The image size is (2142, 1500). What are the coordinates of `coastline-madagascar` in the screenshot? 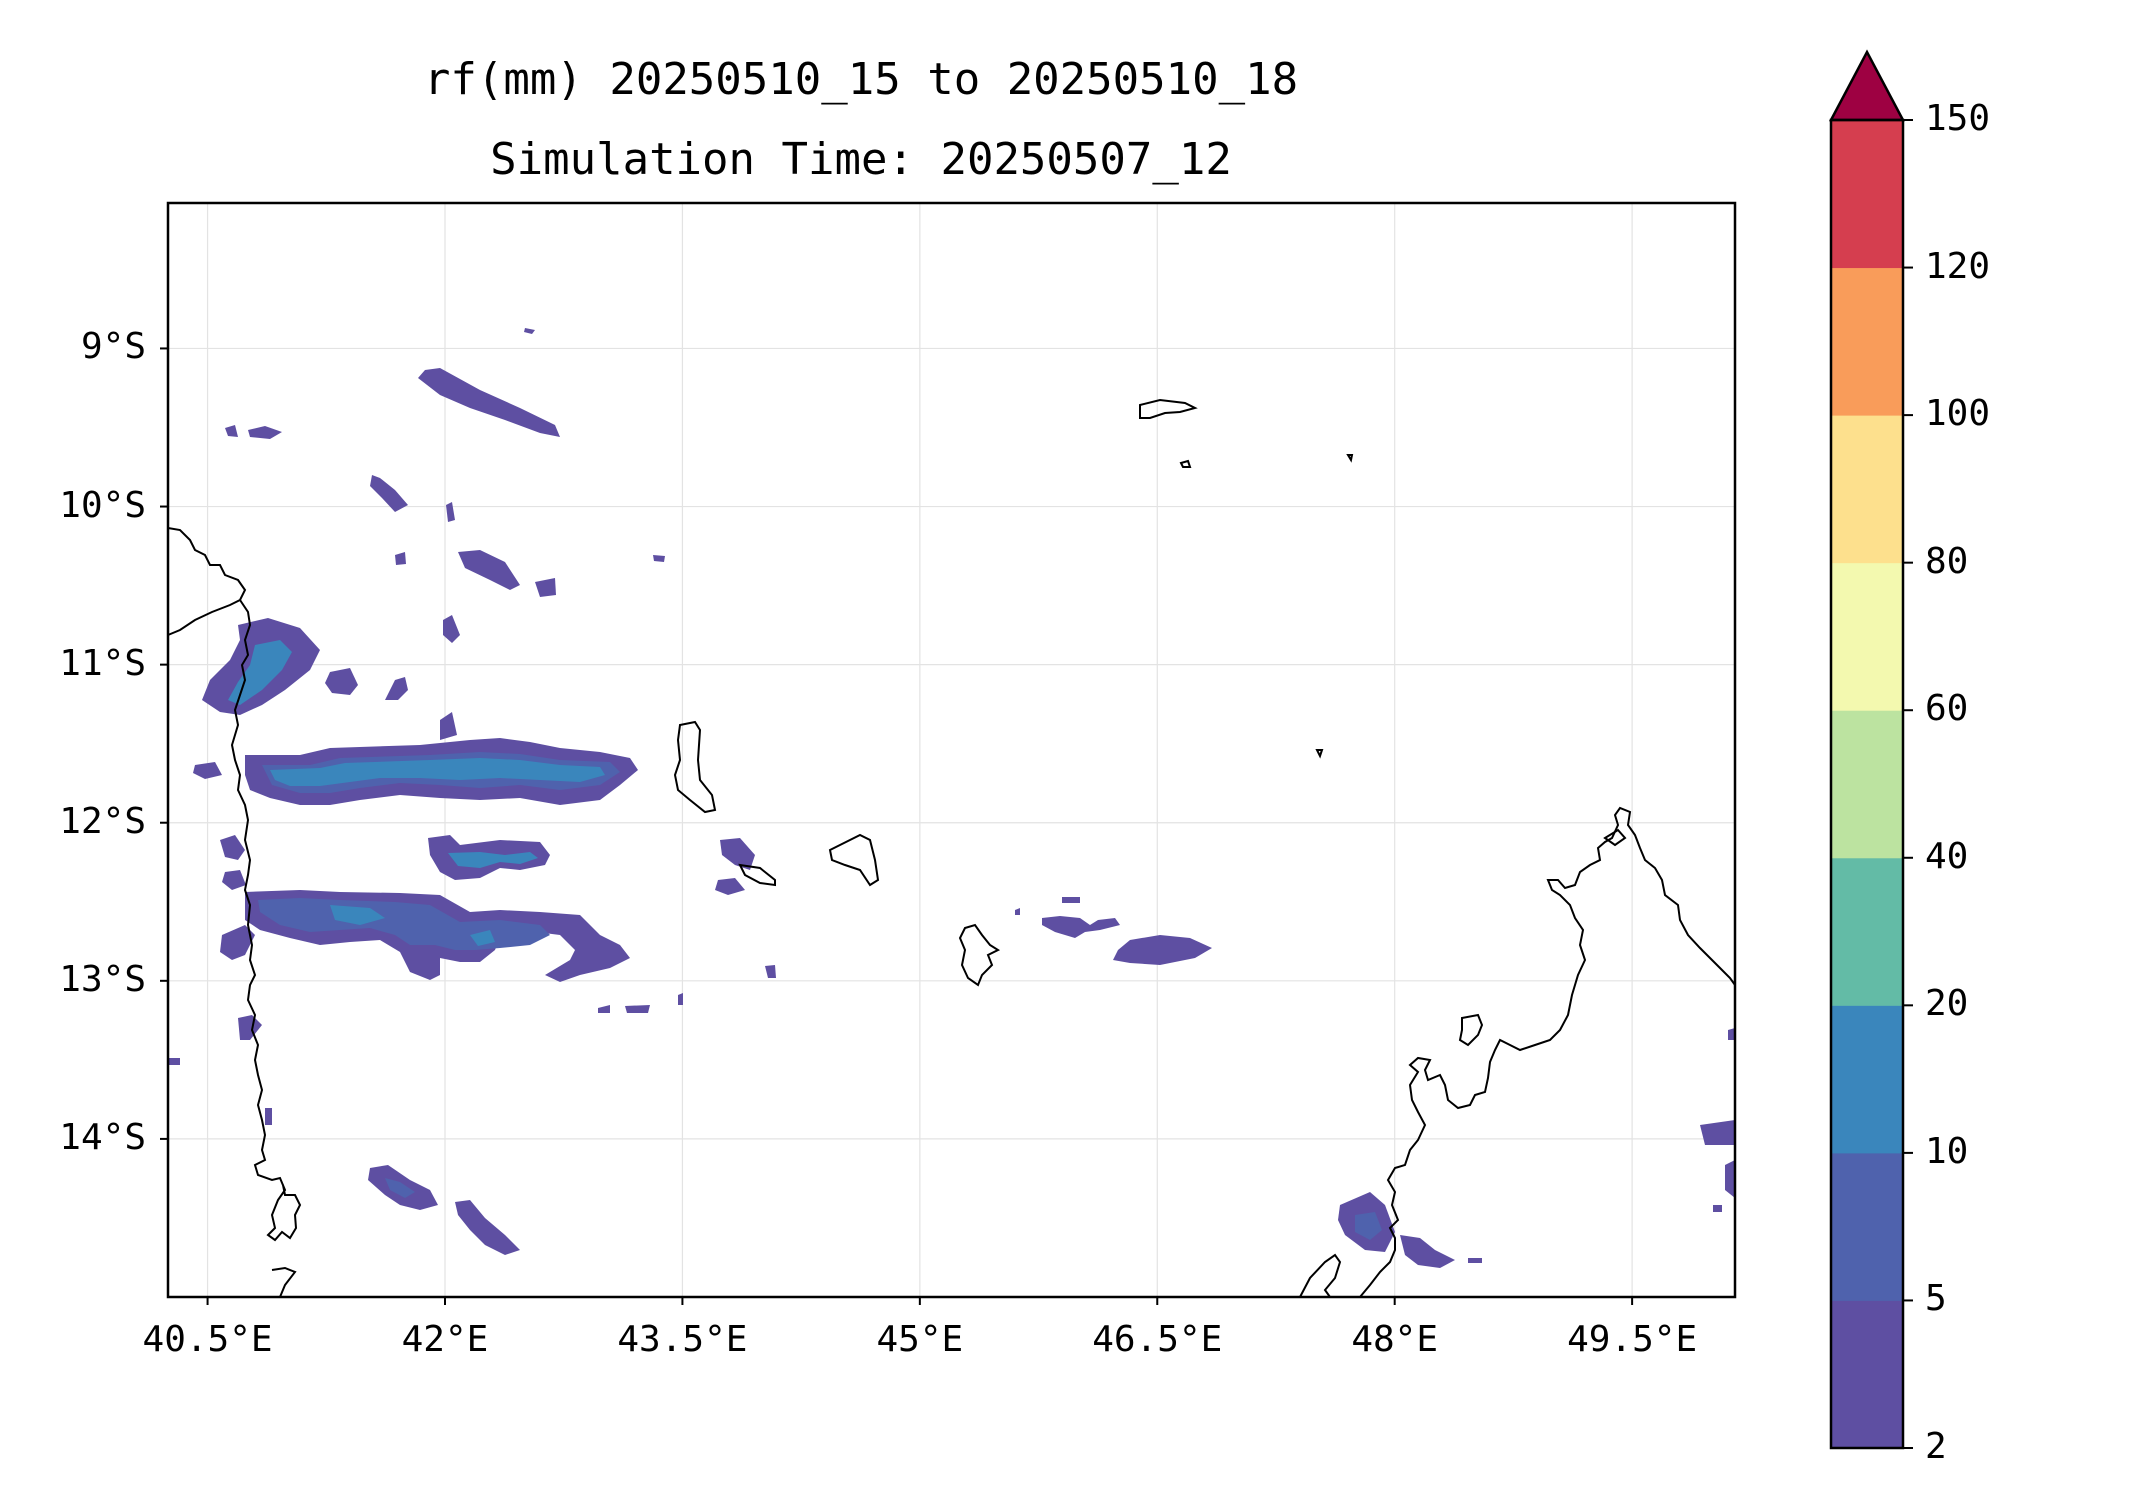 It's located at (1547, 1052).